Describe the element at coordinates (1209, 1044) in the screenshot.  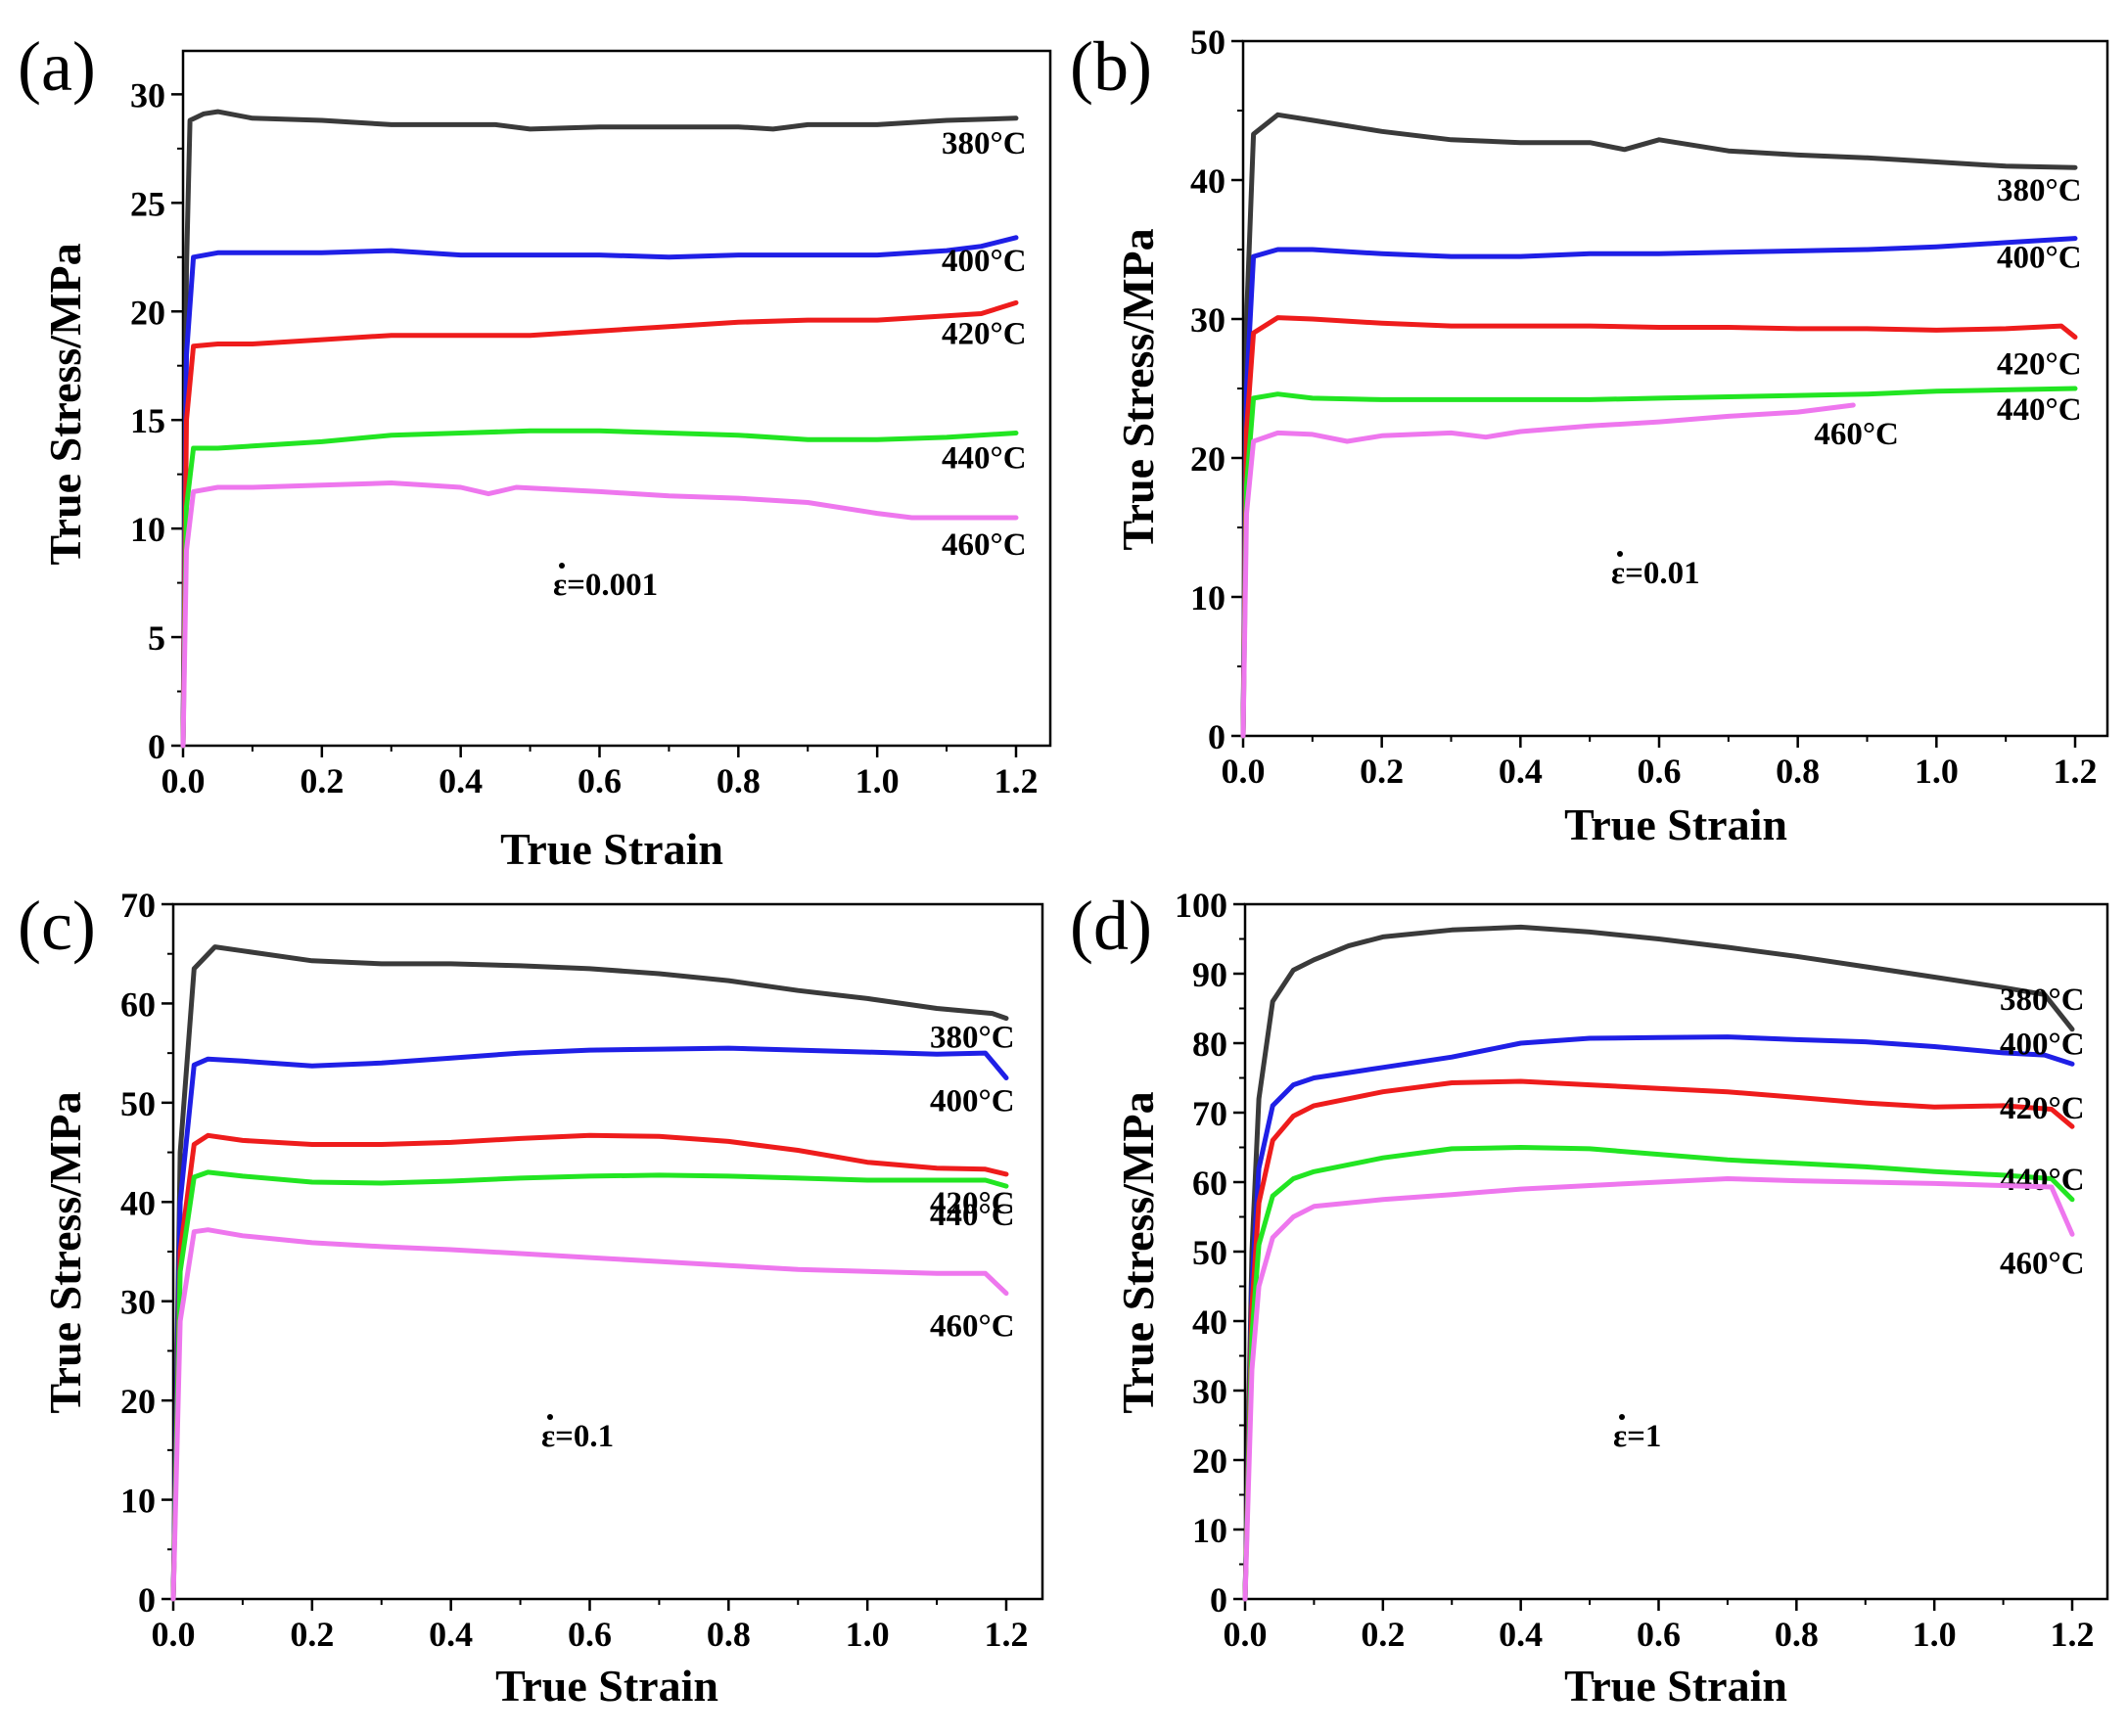
I see `y-tick-label: 80` at that location.